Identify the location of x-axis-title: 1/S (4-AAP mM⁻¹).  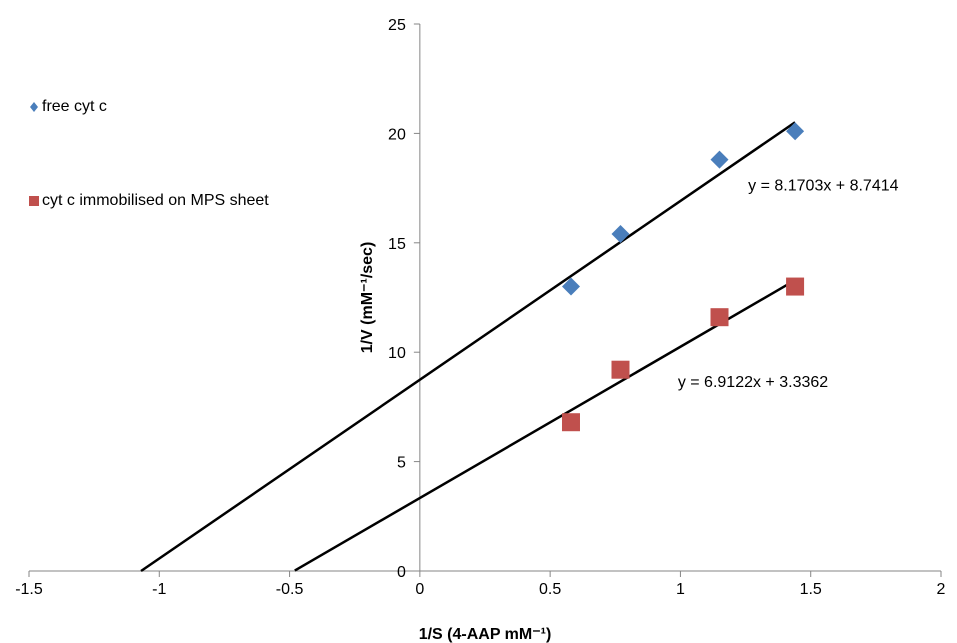
(485, 634).